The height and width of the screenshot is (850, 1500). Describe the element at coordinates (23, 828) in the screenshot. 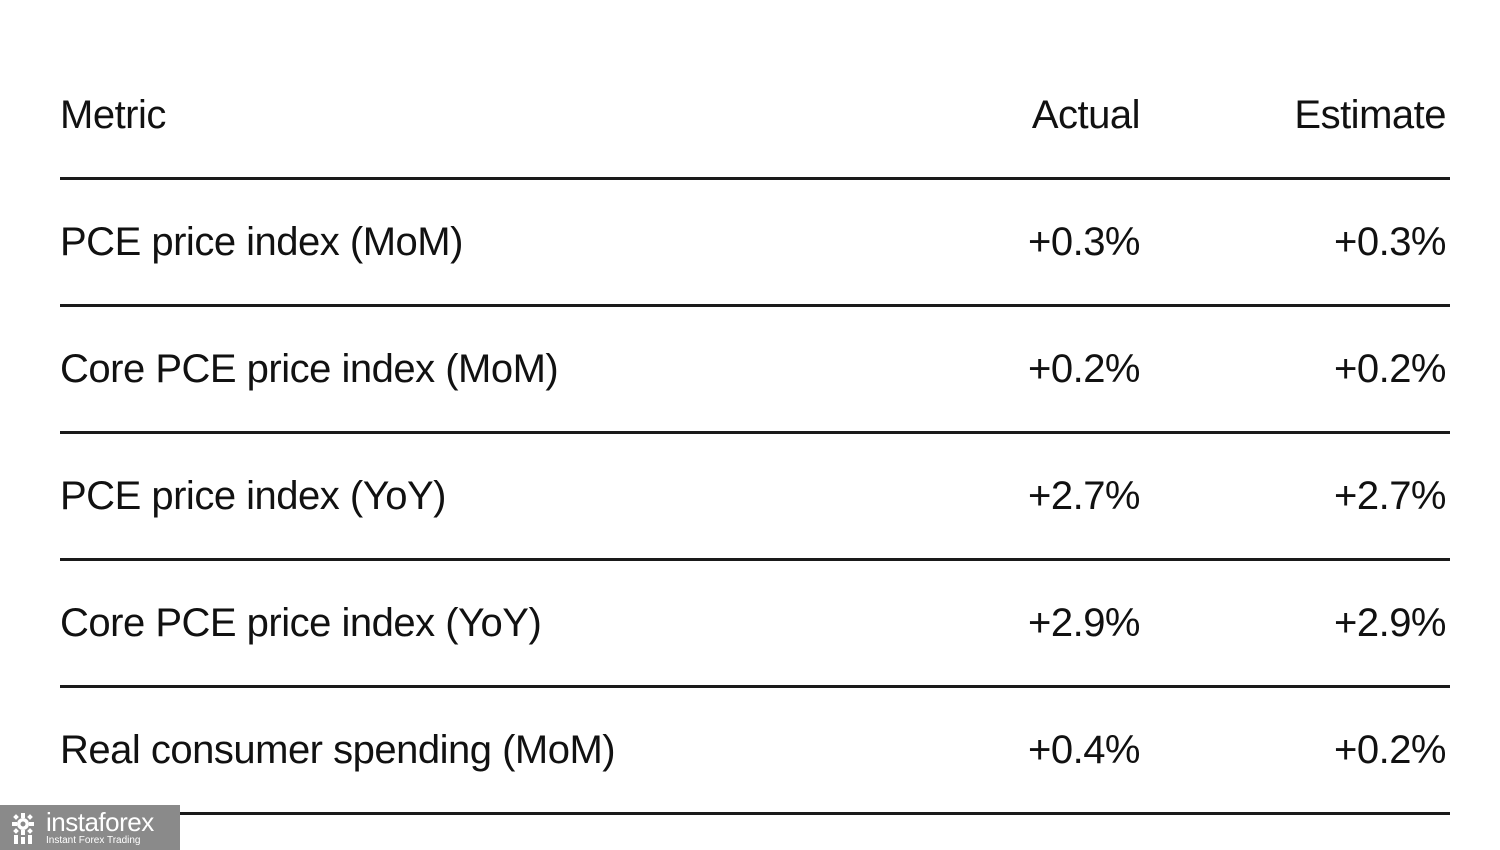

I see `instaforex-logo-icon` at that location.